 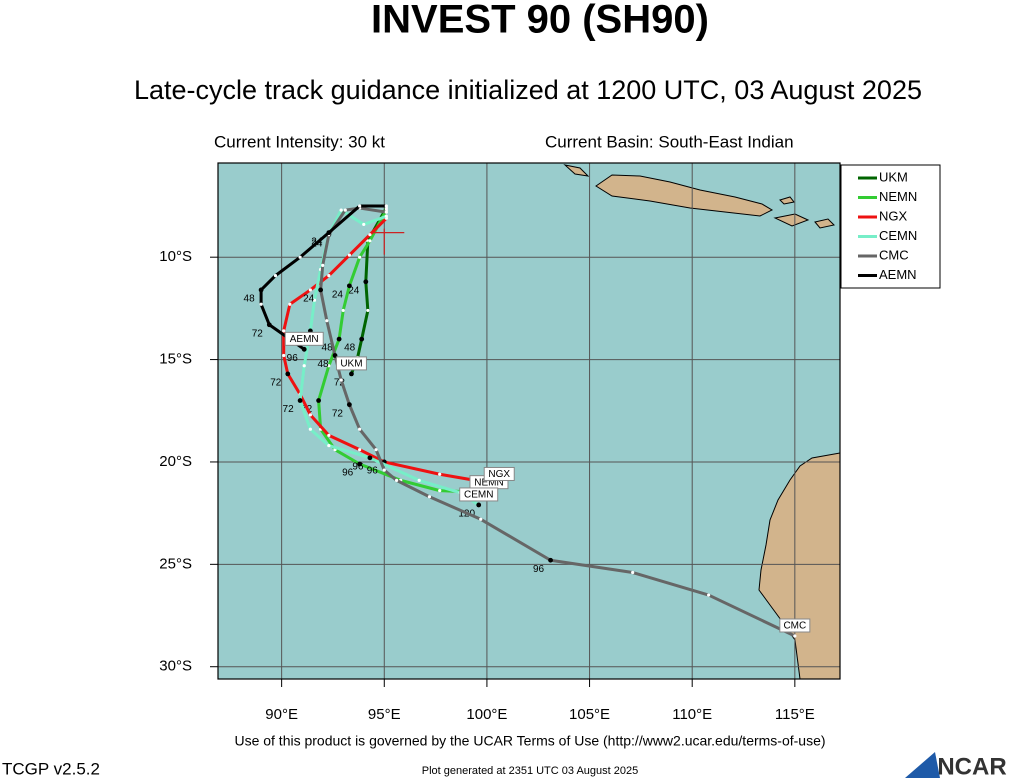 I want to click on track-end-tag: CMC, so click(x=795, y=625).